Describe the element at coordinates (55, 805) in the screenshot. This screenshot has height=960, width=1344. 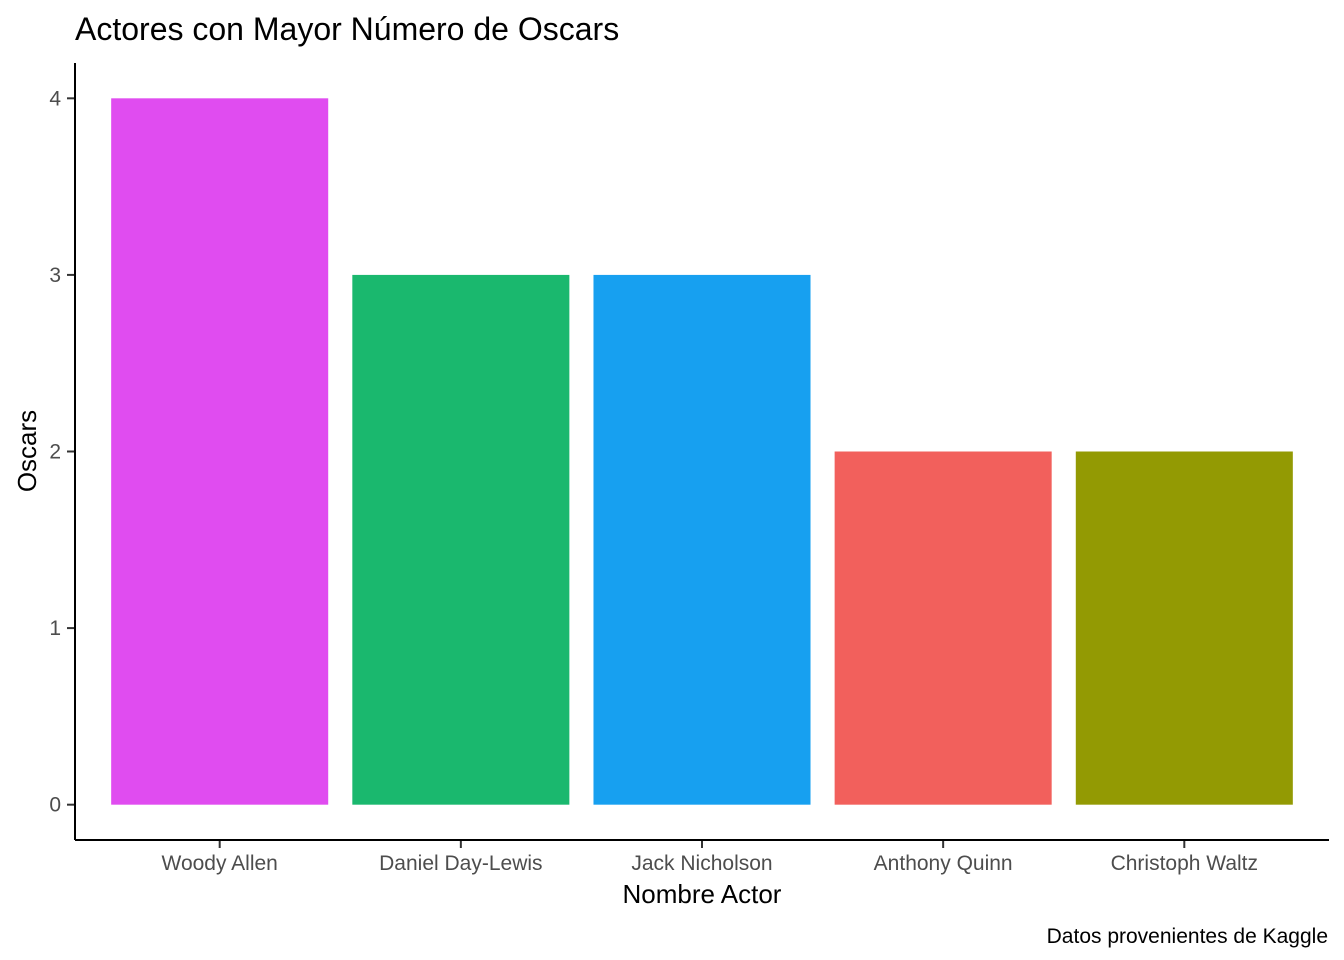
I see `y-tick-label-0: 0` at that location.